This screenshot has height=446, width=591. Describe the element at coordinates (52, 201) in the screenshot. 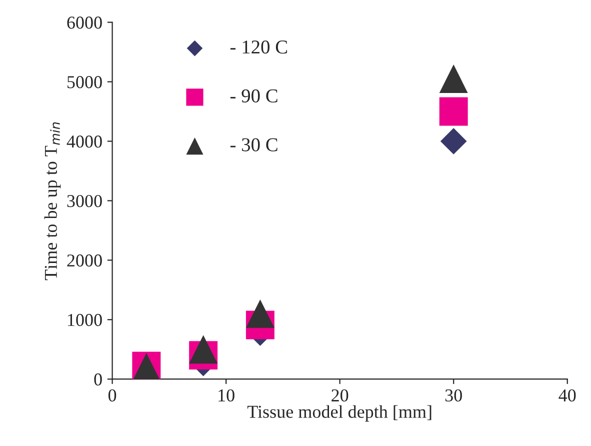

I see `y-axis-title: Time to be up to T$_{min}$` at that location.